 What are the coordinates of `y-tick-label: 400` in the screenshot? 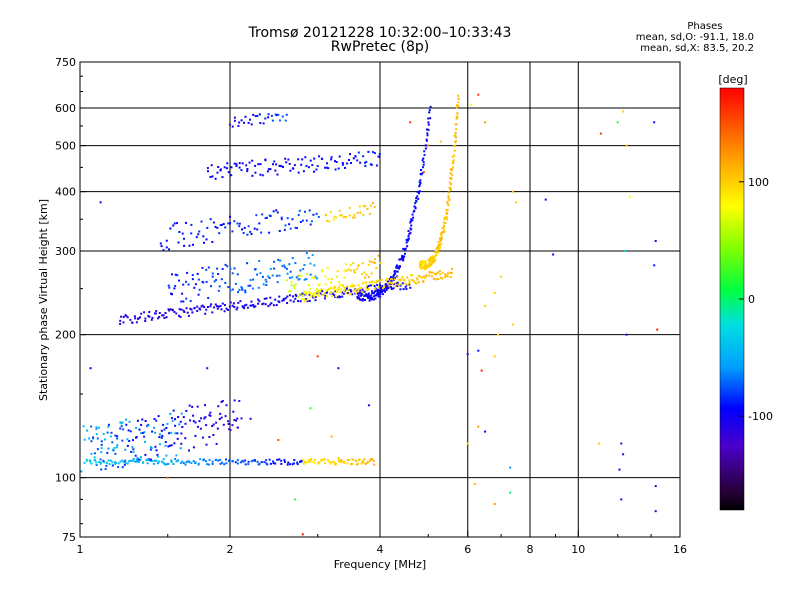 It's located at (65, 192).